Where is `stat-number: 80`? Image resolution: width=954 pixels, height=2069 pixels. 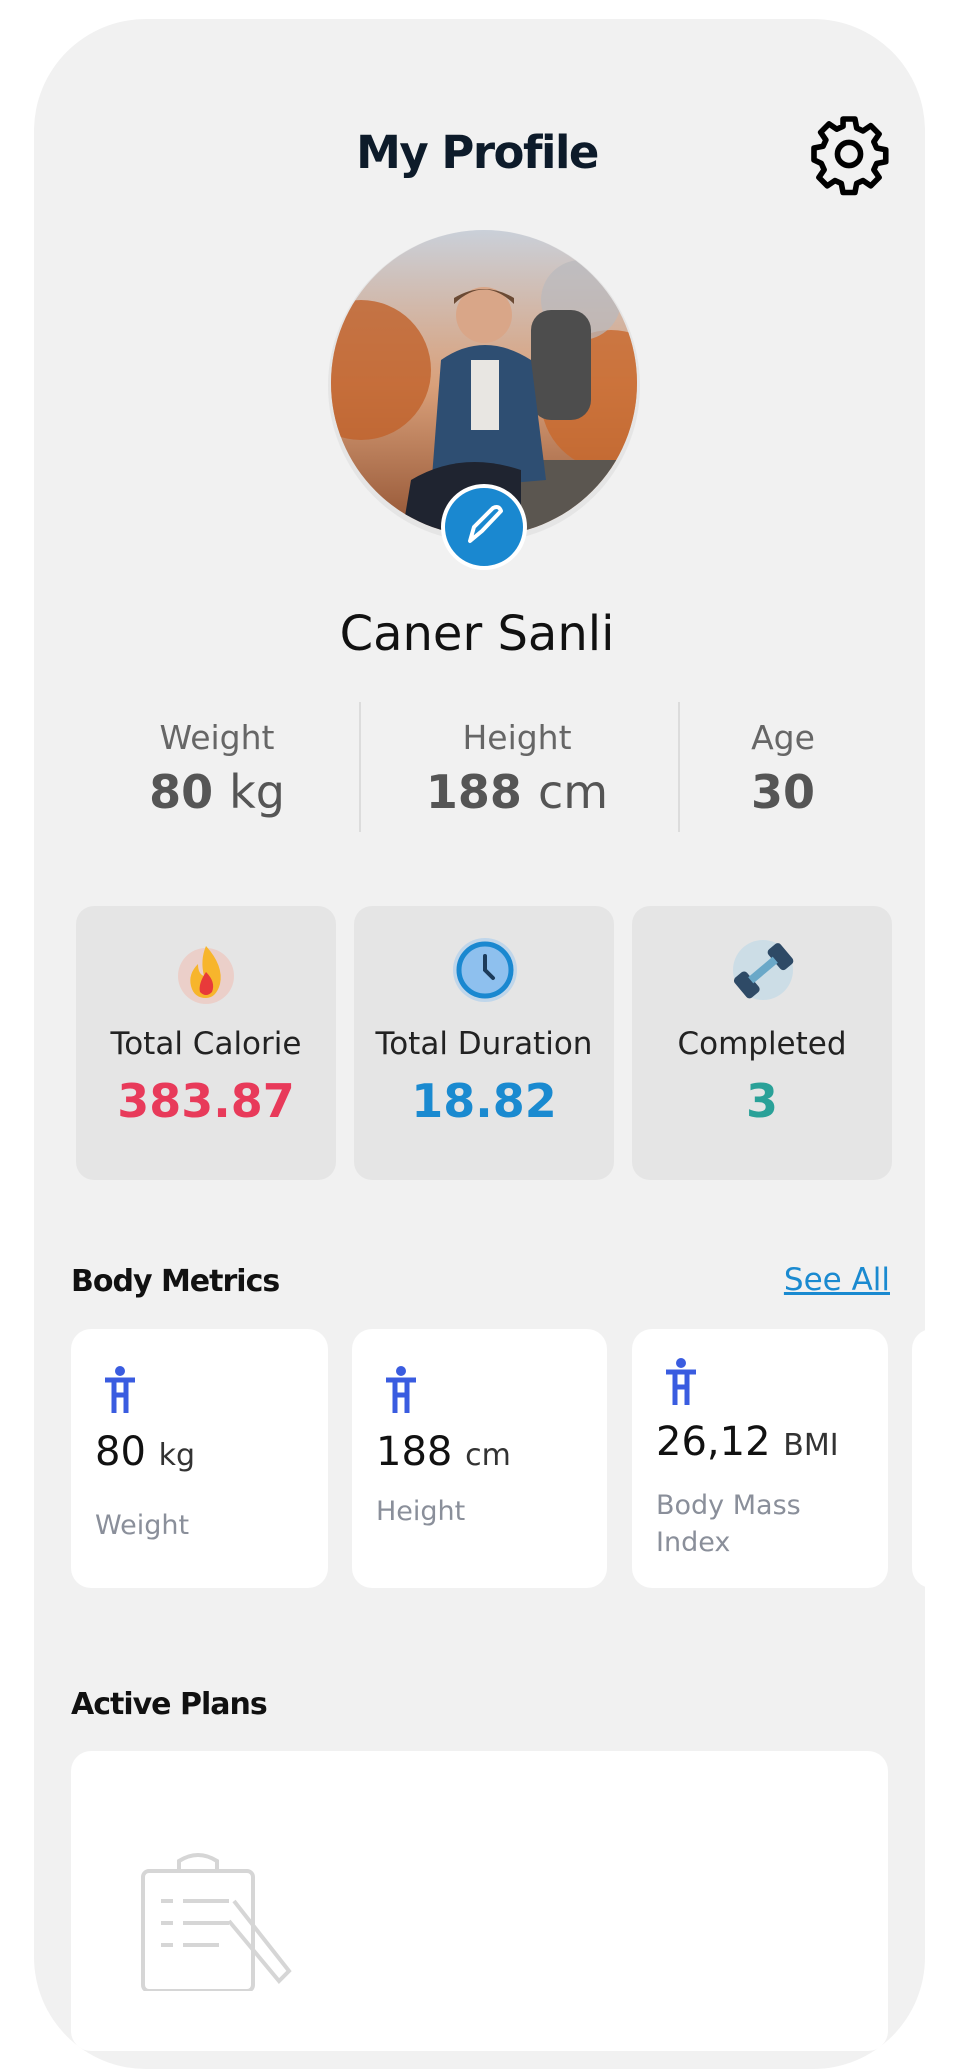
stat-number: 80 is located at coordinates (181, 792).